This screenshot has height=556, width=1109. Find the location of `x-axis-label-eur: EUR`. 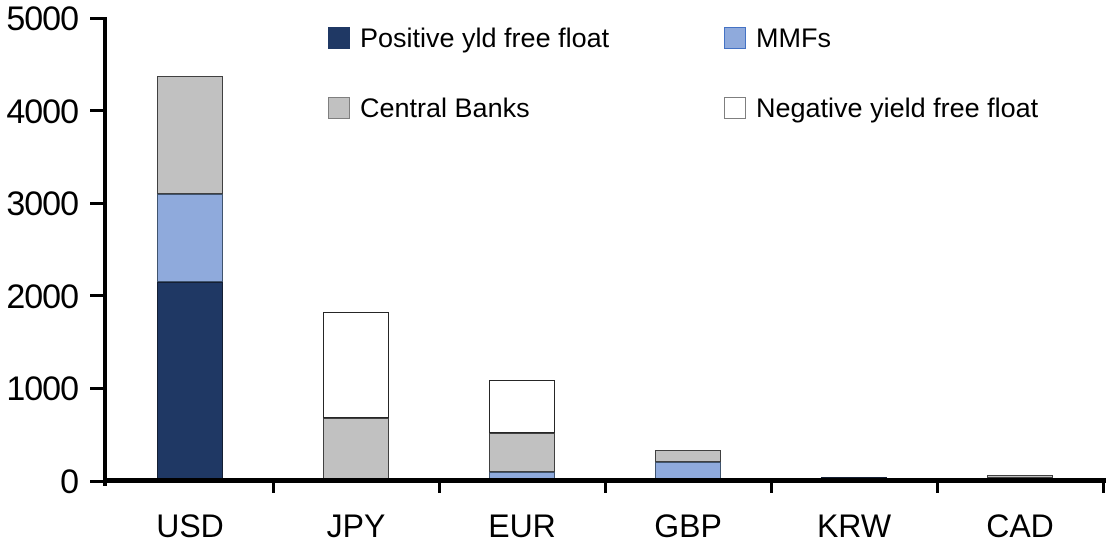

x-axis-label-eur: EUR is located at coordinates (522, 526).